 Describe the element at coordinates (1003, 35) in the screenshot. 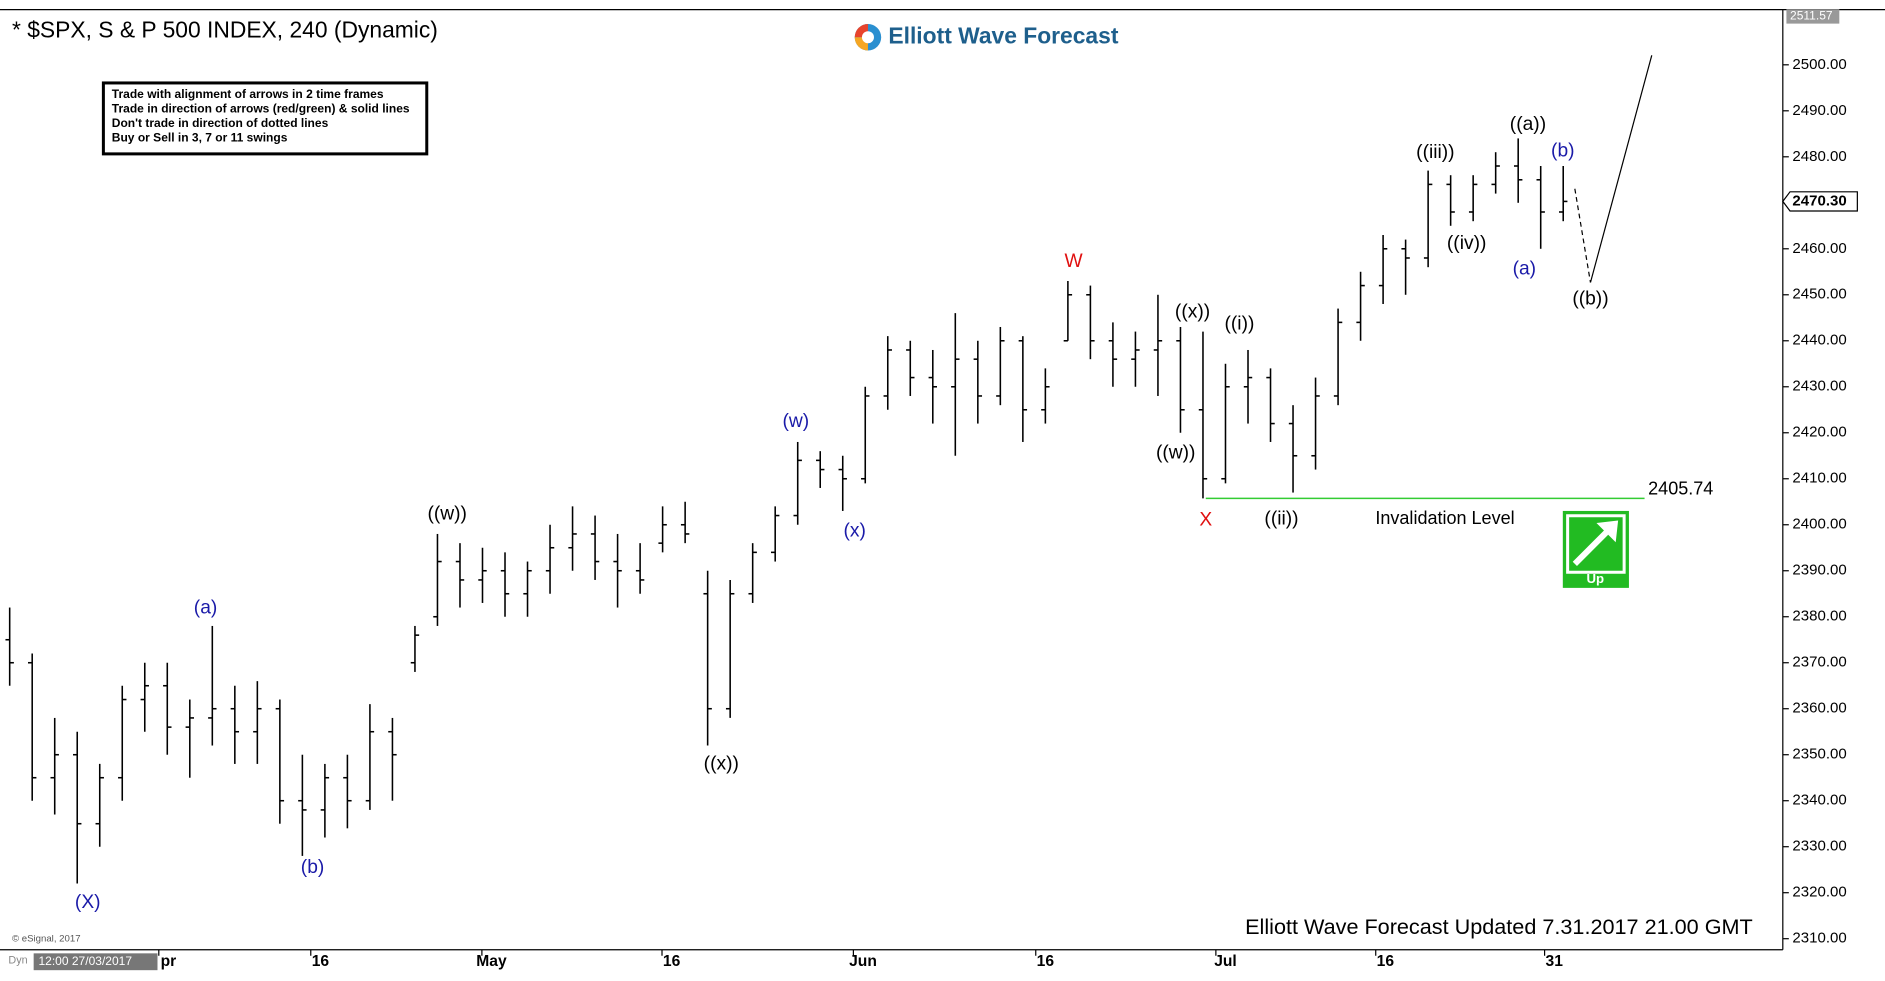

I see `brand-name: Elliott Wave Forecast` at that location.